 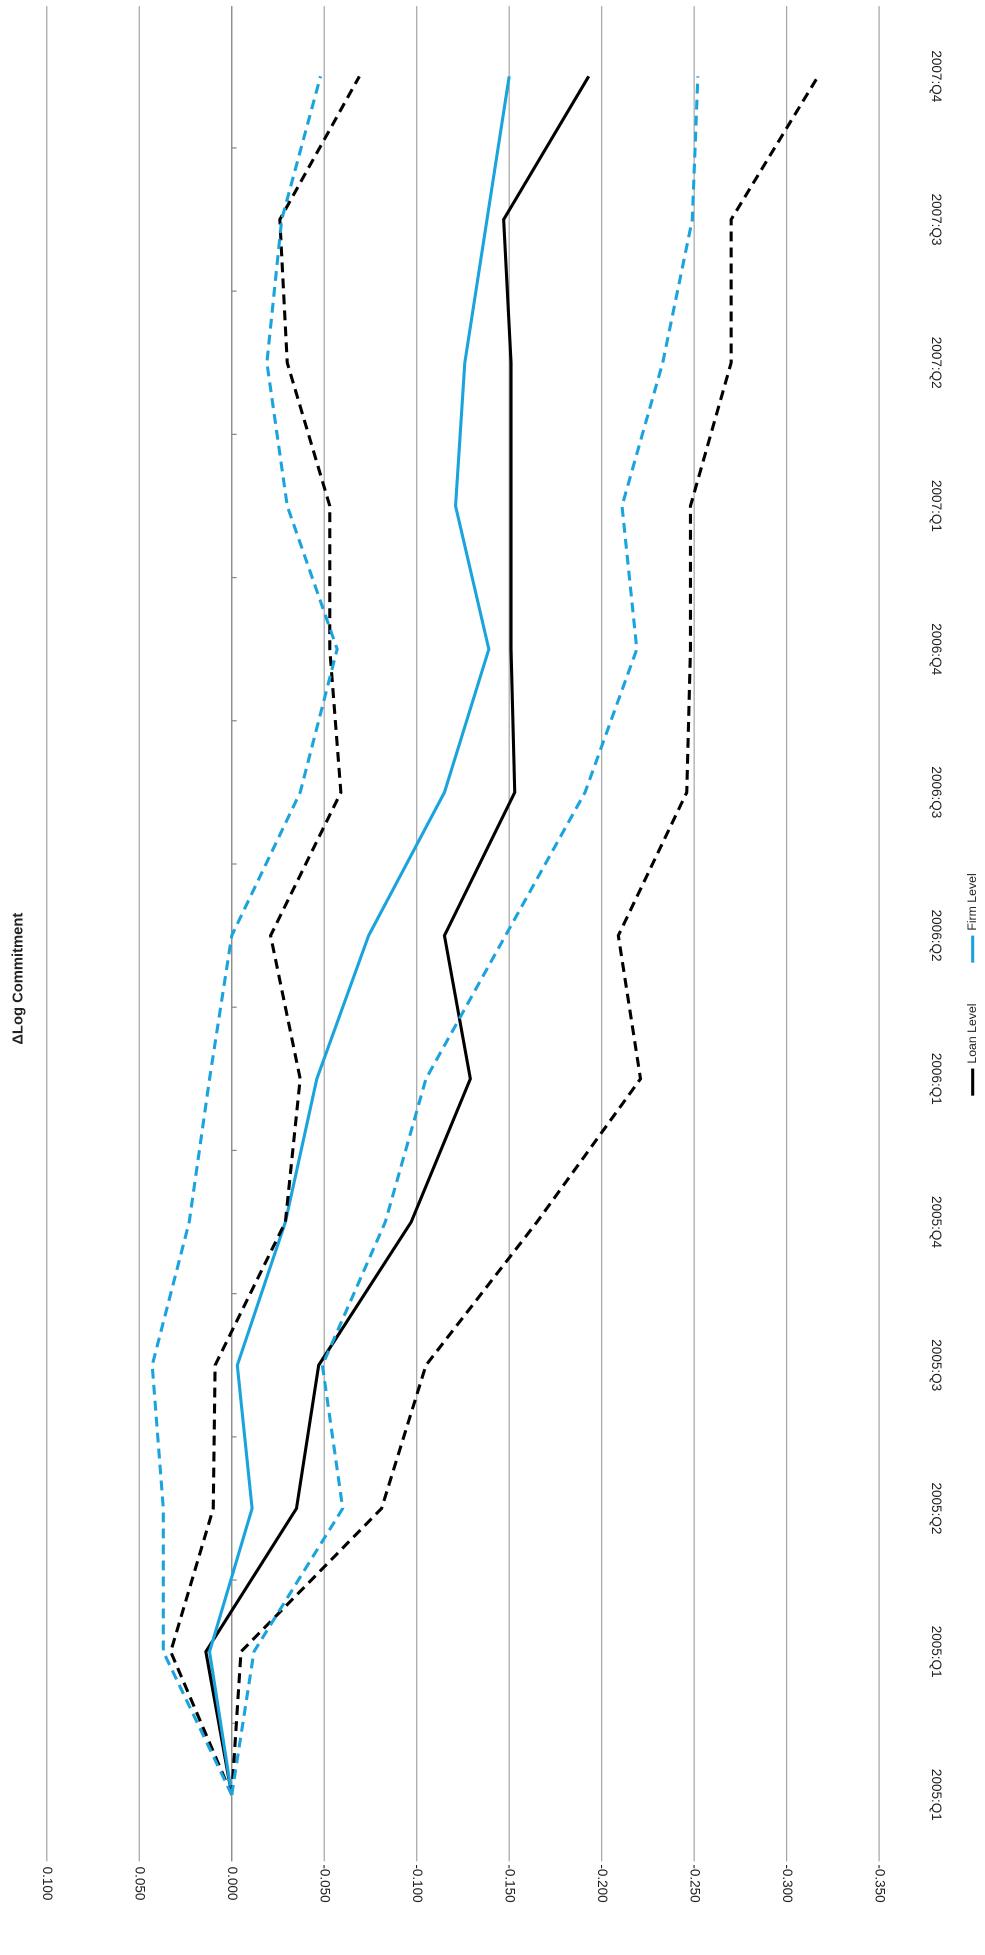 I want to click on y-tick-label: -0.100, so click(x=417, y=1883).